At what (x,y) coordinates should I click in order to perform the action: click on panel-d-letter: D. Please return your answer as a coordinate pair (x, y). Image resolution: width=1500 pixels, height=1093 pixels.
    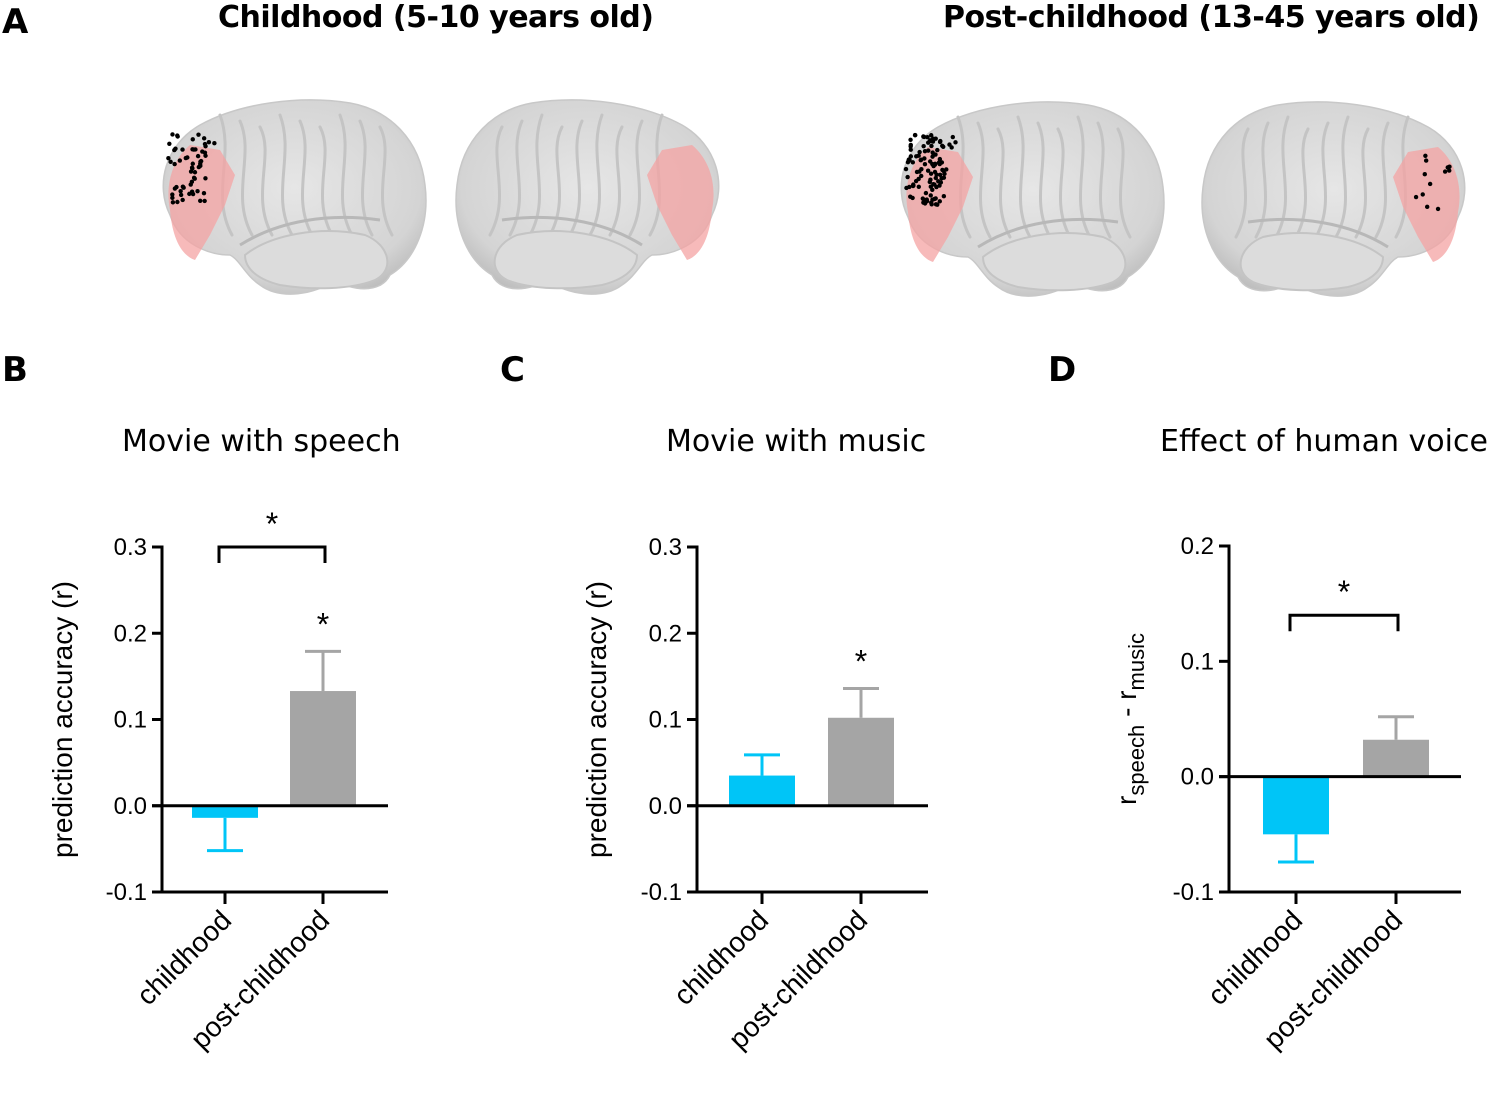
    Looking at the image, I should click on (1062, 370).